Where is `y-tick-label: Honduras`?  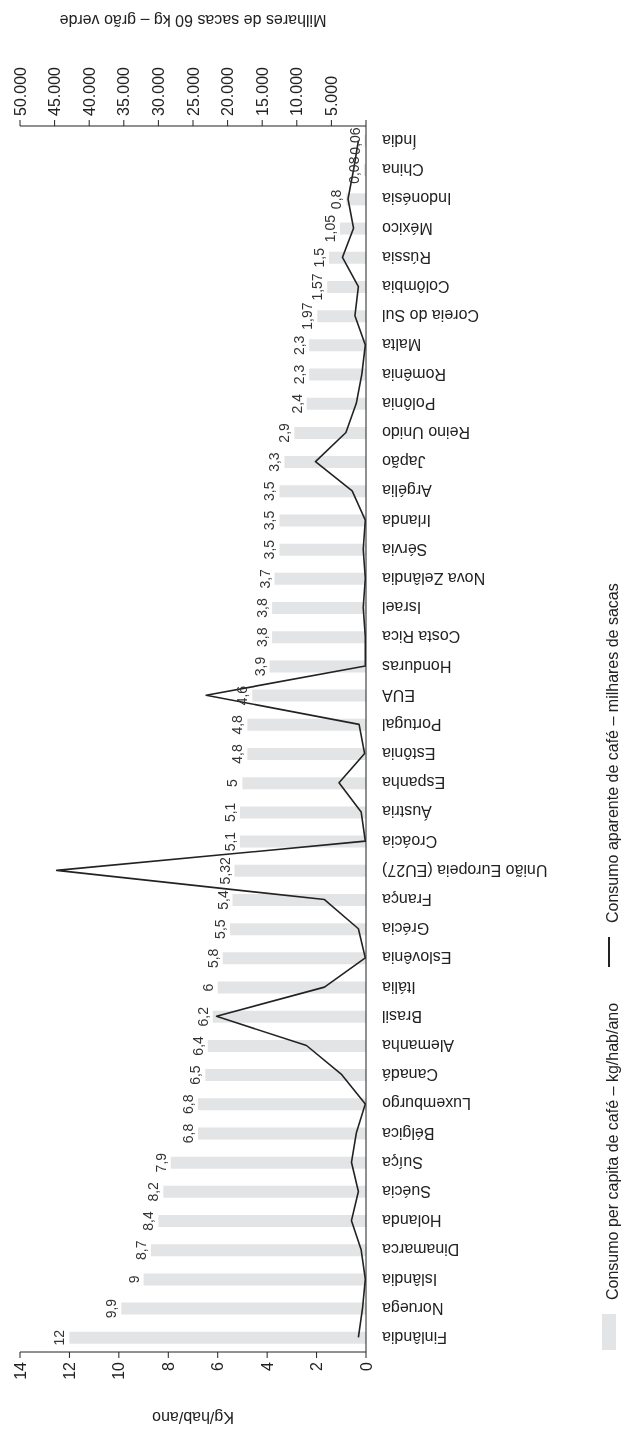 y-tick-label: Honduras is located at coordinates (417, 666).